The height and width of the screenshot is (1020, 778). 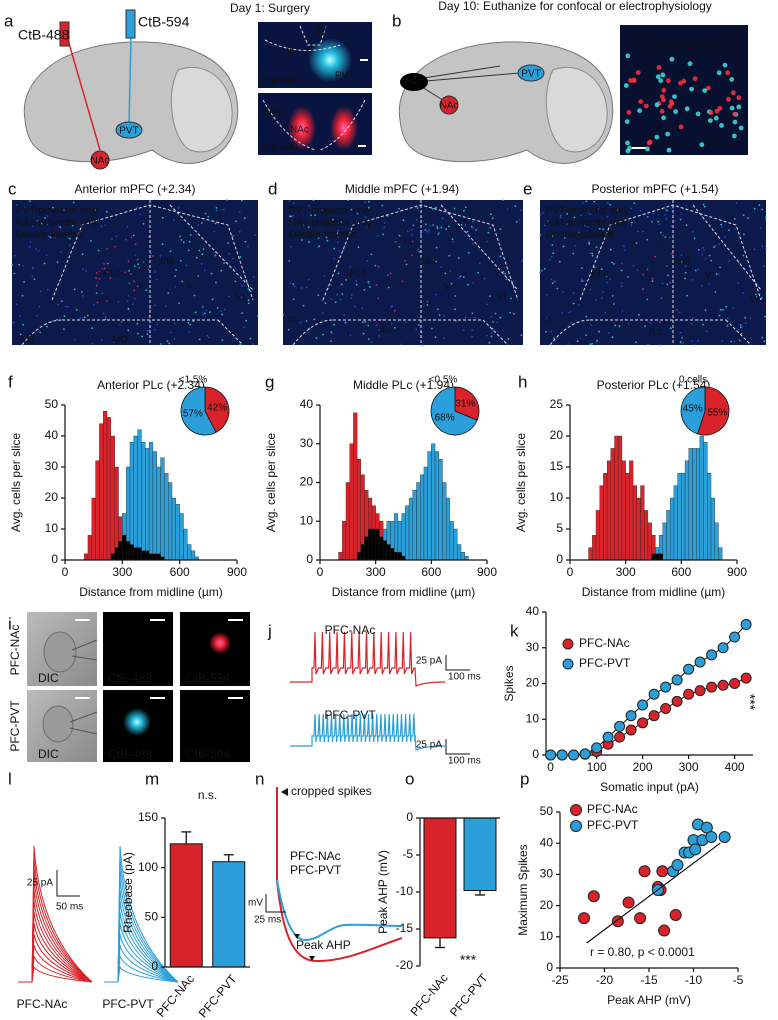 I want to click on region-label: CPu, so click(x=271, y=113).